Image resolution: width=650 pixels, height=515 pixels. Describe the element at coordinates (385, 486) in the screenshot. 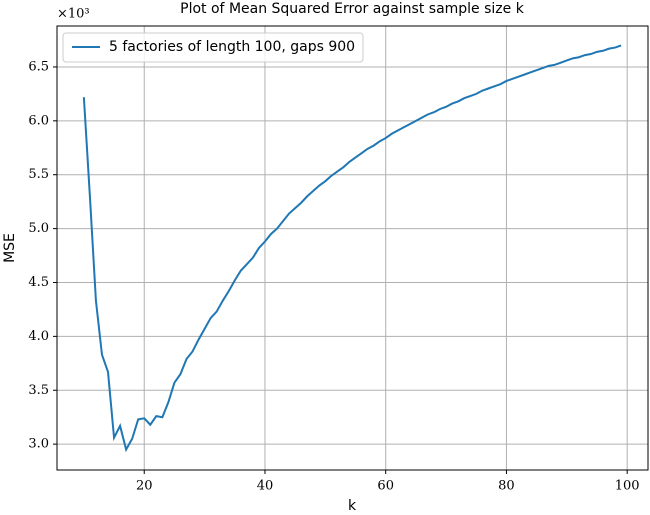

I see `x-tick-label: 60` at that location.